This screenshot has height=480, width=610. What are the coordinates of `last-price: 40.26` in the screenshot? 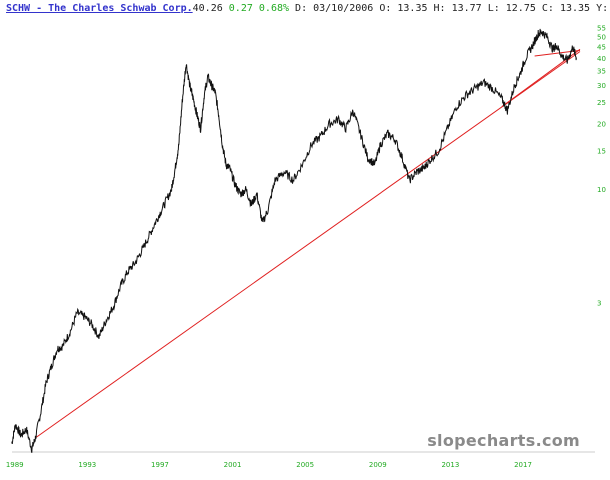 It's located at (207, 8).